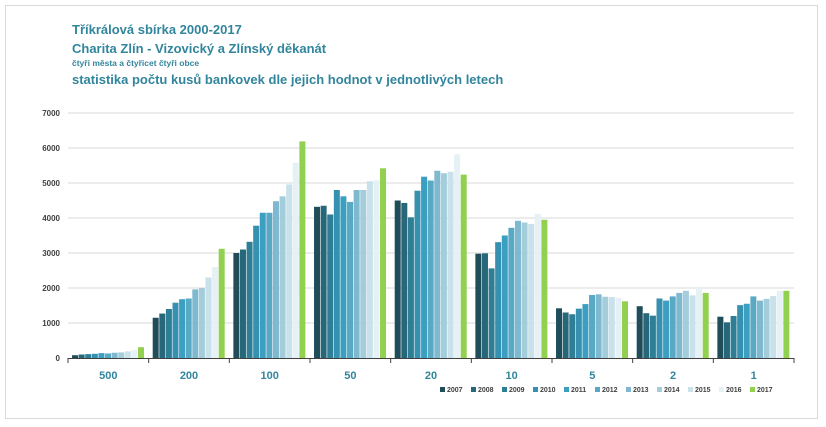 Image resolution: width=826 pixels, height=427 pixels. What do you see at coordinates (269, 376) in the screenshot?
I see `x-tick-label: 100` at bounding box center [269, 376].